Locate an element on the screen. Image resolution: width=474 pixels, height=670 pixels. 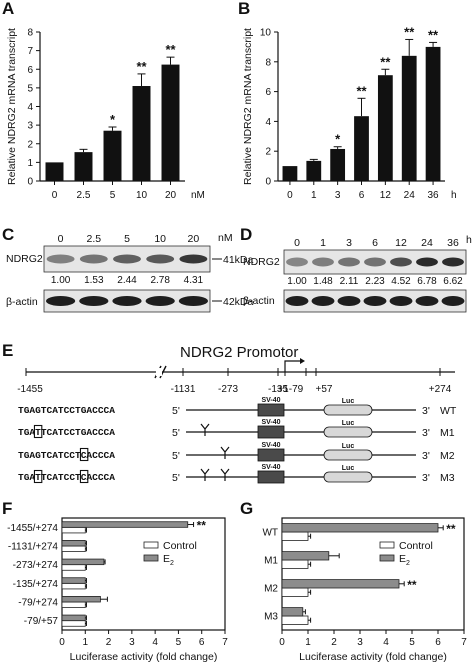
x-tick-label: 7 is located at coordinates (225, 642).